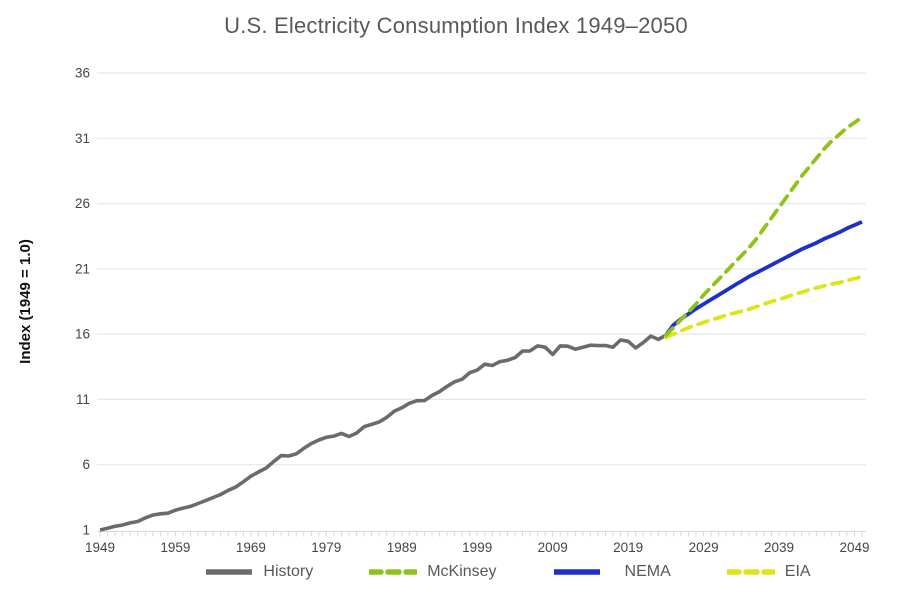 This screenshot has height=607, width=912. I want to click on x-tick-label: 2019, so click(628, 547).